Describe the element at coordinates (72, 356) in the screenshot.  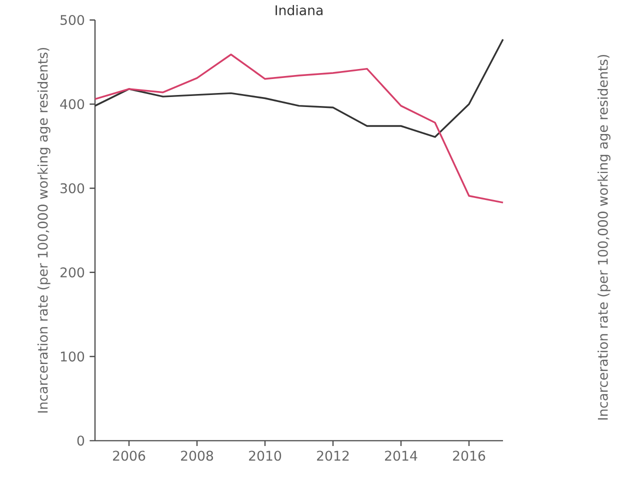
I see `y-tick-label: 100` at that location.